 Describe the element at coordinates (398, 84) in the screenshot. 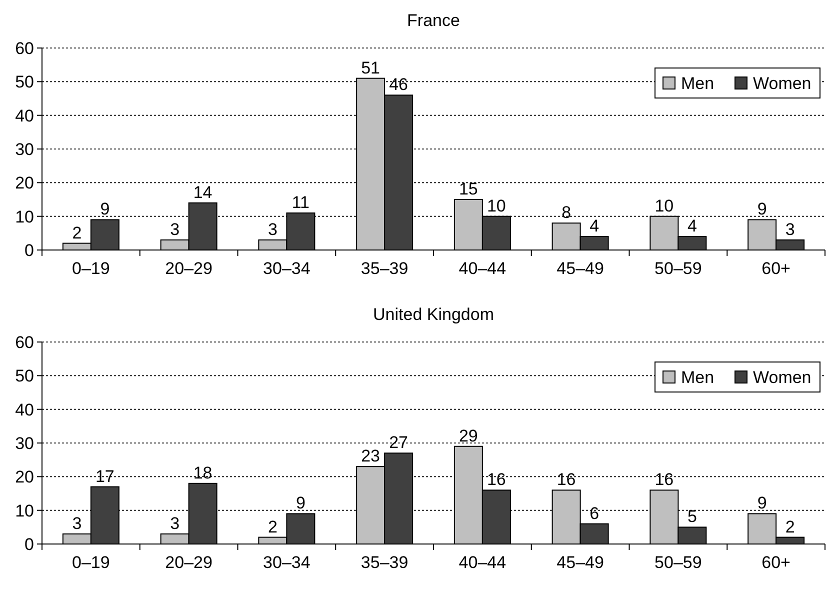

I see `data-label: 46` at that location.